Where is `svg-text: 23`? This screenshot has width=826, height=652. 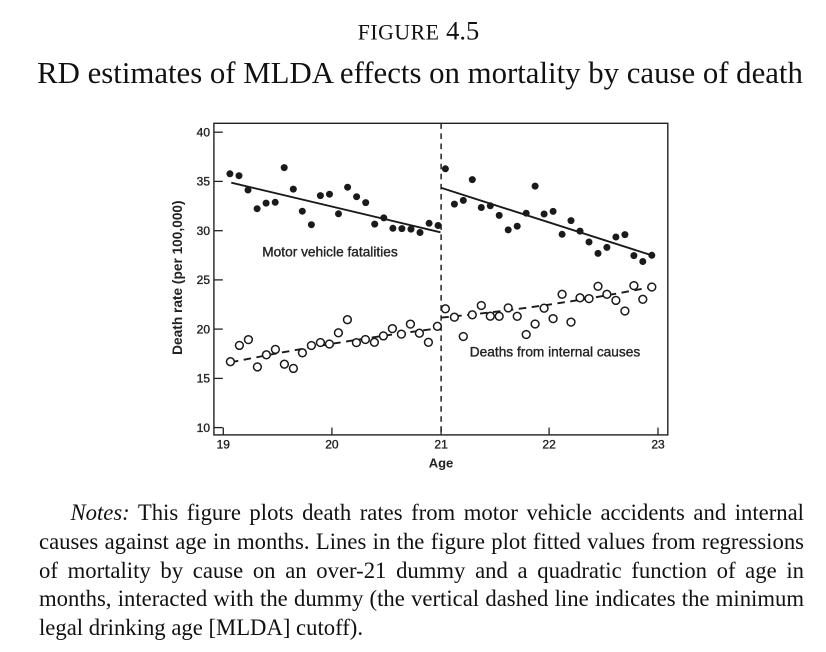 svg-text: 23 is located at coordinates (658, 445).